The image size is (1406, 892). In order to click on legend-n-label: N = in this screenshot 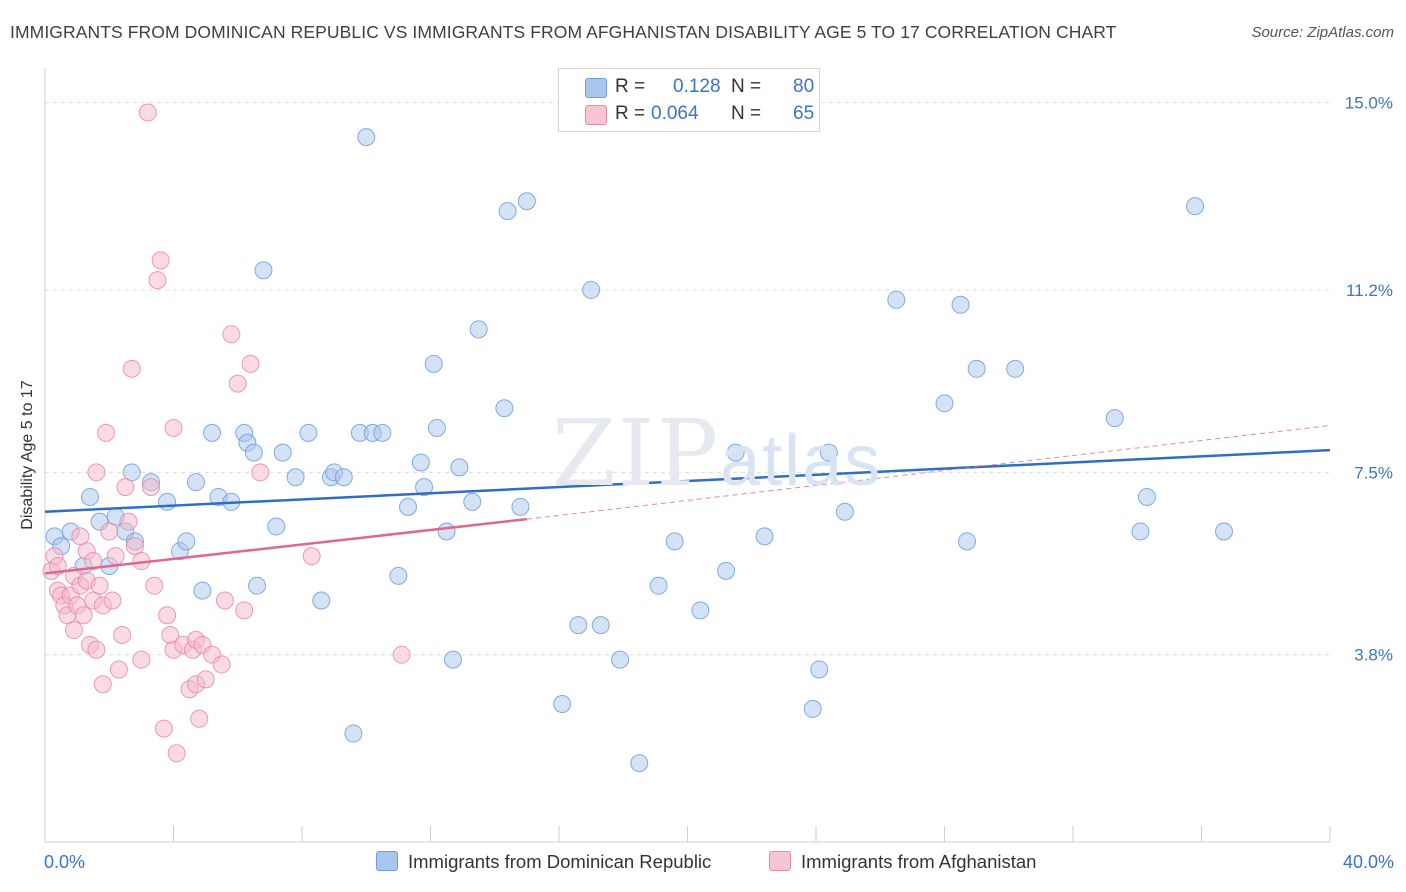, I will do `click(746, 86)`.